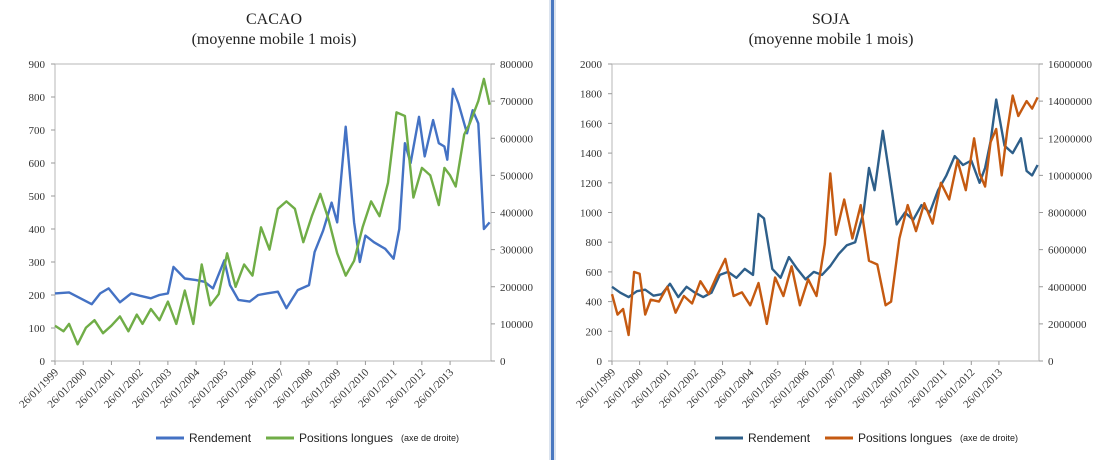 Image resolution: width=1107 pixels, height=460 pixels. What do you see at coordinates (1070, 65) in the screenshot?
I see `right-tick-label: 16000000` at bounding box center [1070, 65].